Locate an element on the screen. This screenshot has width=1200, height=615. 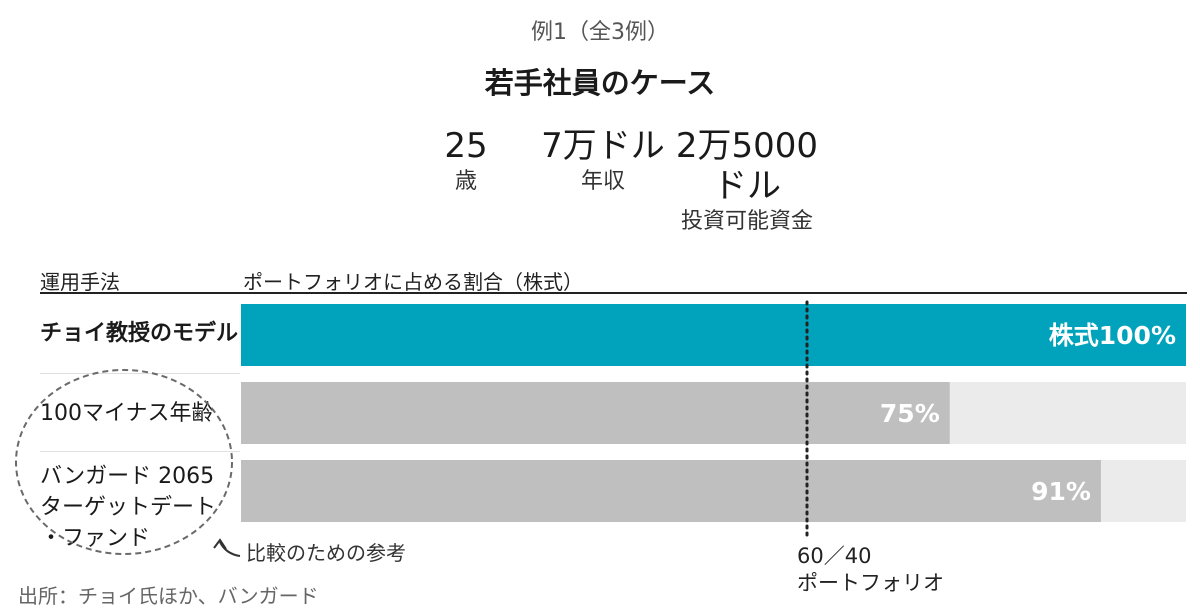
source-note: 出所：チョイ氏ほか、バンガード is located at coordinates (168, 596).